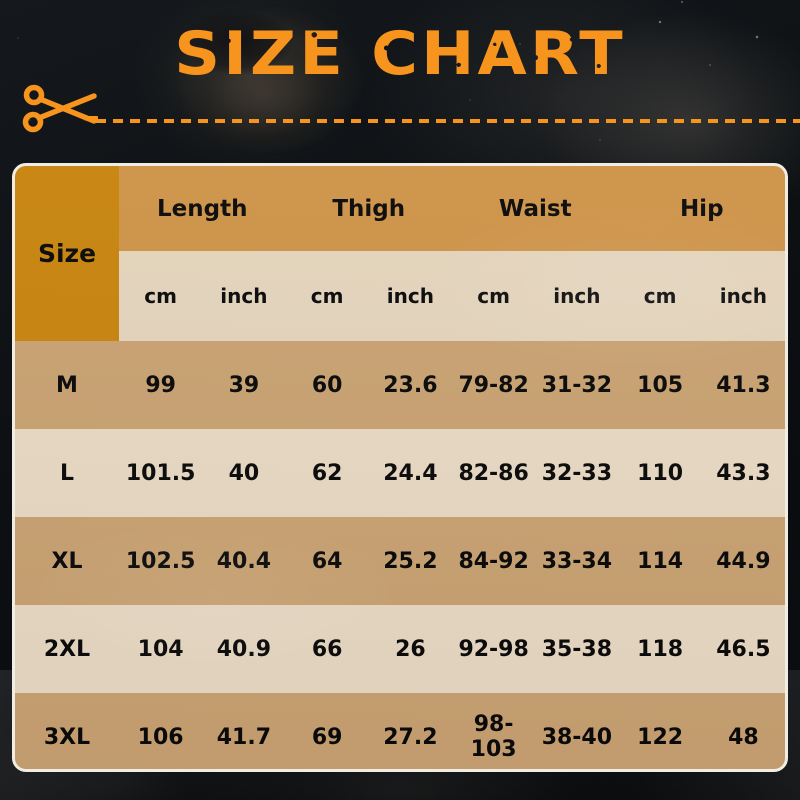  Describe the element at coordinates (244, 385) in the screenshot. I see `cell-length-inch: 39` at that location.